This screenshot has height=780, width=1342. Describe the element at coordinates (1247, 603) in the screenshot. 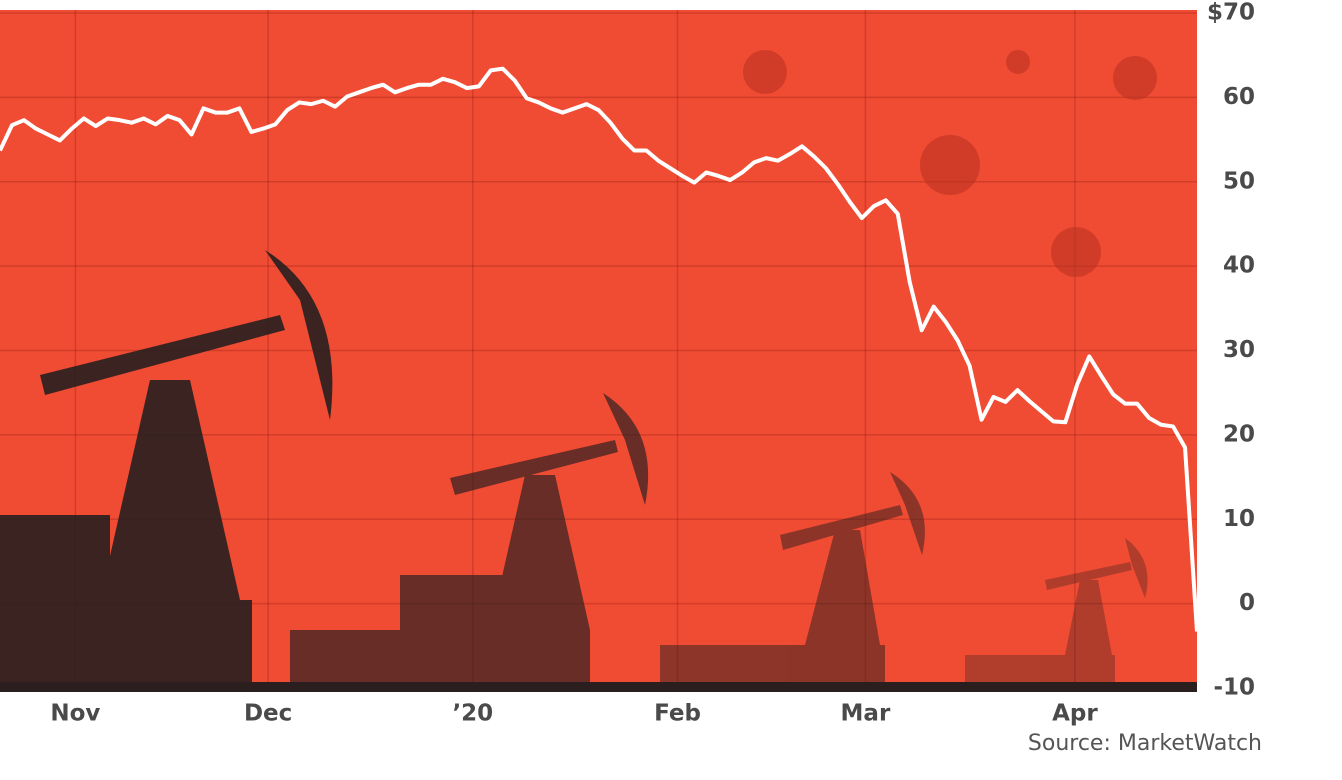

I see `y-tick-label: 0` at that location.